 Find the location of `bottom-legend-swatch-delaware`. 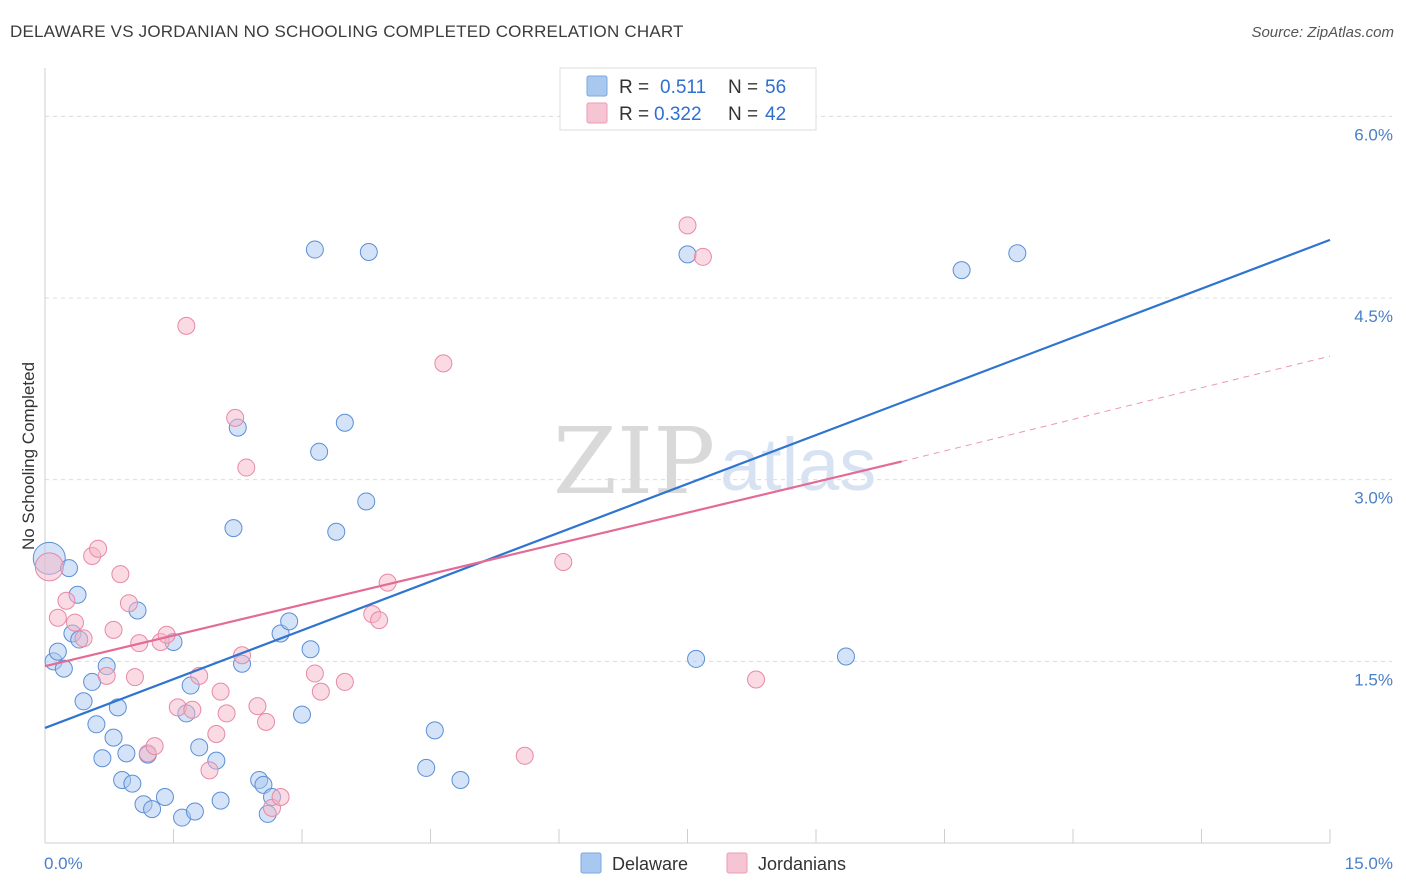

bottom-legend-swatch-delaware is located at coordinates (591, 863).